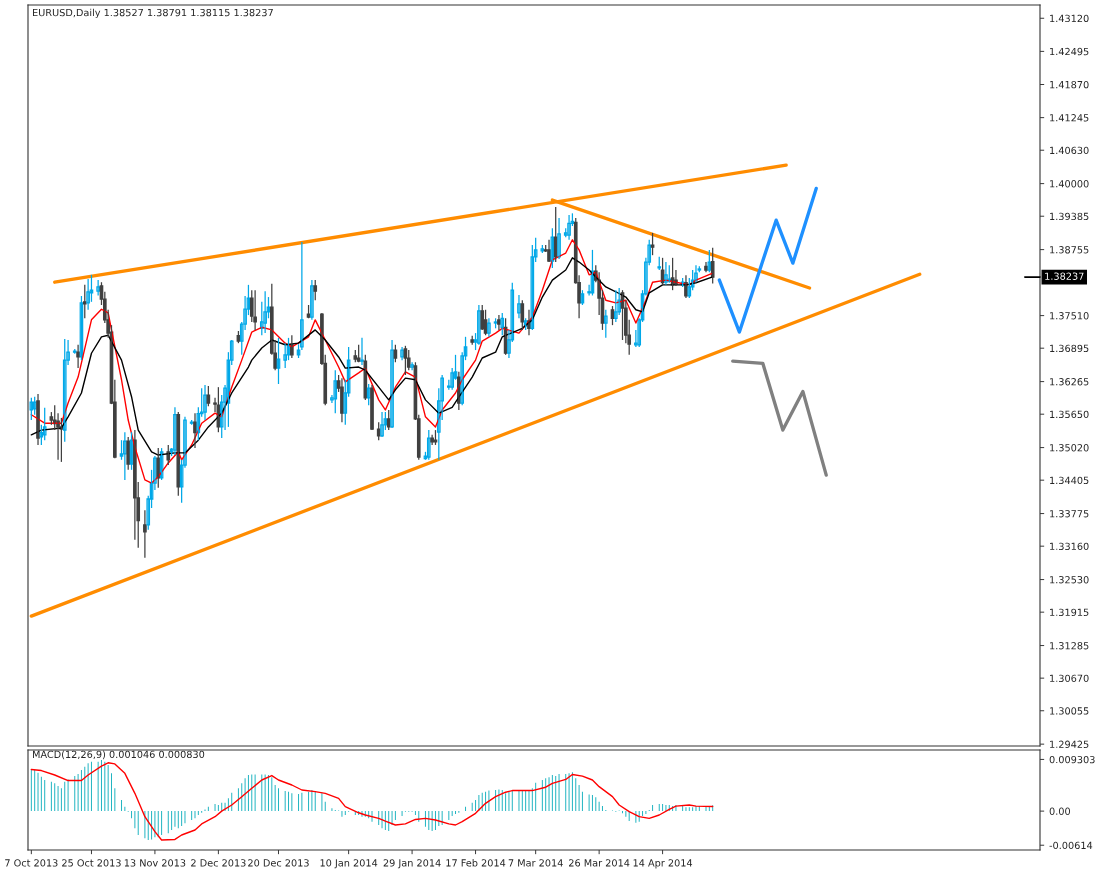  Describe the element at coordinates (1069, 678) in the screenshot. I see `y-tick-label: 1.30670` at that location.